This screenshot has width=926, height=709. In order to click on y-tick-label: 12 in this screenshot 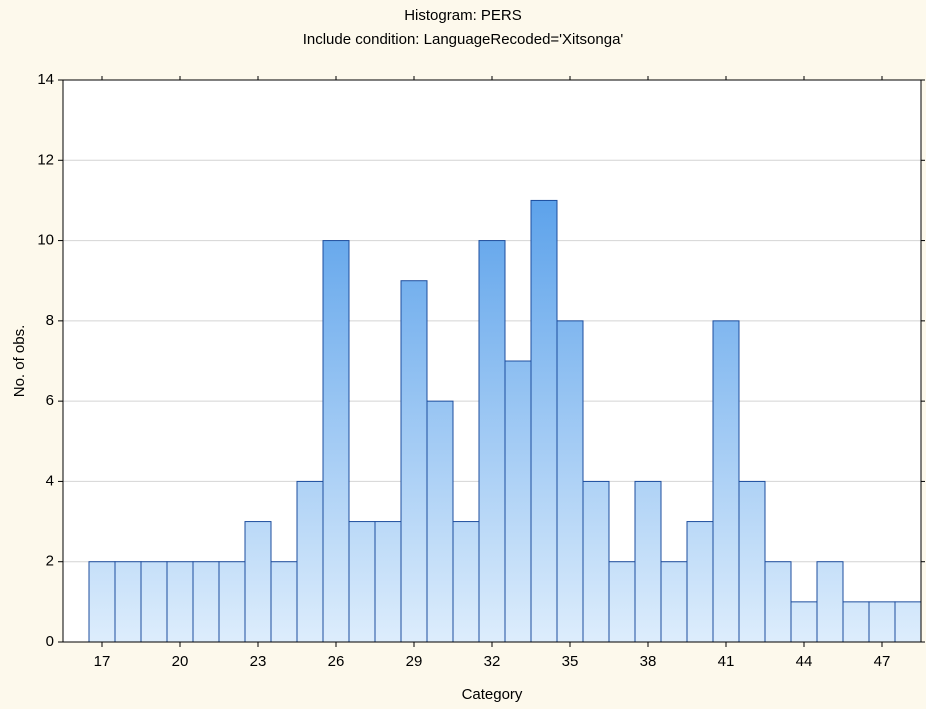, I will do `click(45, 159)`.